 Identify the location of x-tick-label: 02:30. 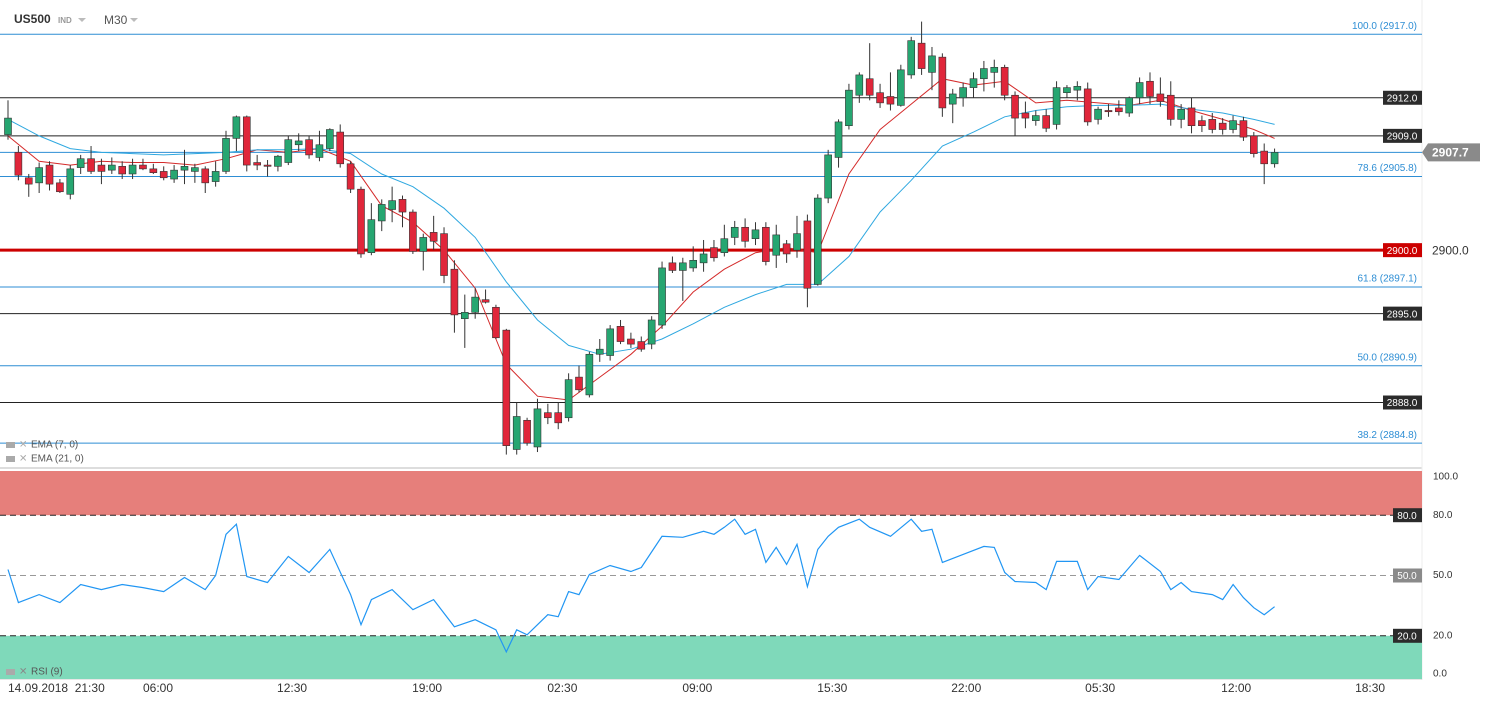
(562, 688).